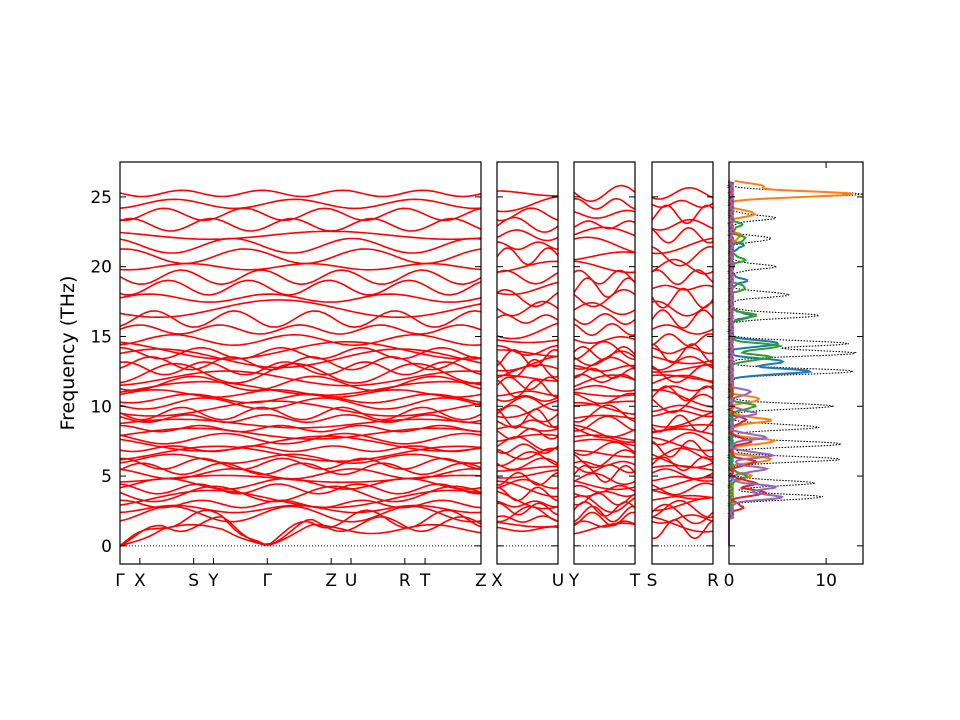 The image size is (960, 720). Describe the element at coordinates (729, 581) in the screenshot. I see `dos-x-tick-label: 0` at that location.